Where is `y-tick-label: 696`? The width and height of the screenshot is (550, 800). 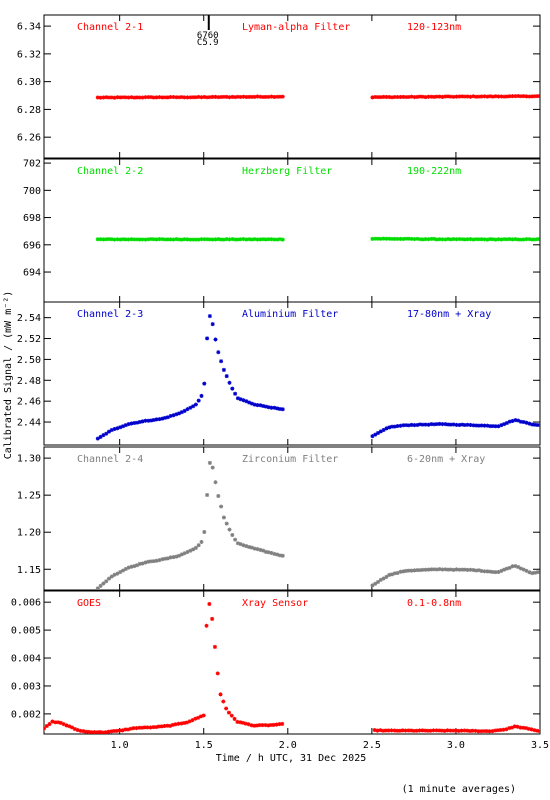
y-tick-label: 696 is located at coordinates (32, 245).